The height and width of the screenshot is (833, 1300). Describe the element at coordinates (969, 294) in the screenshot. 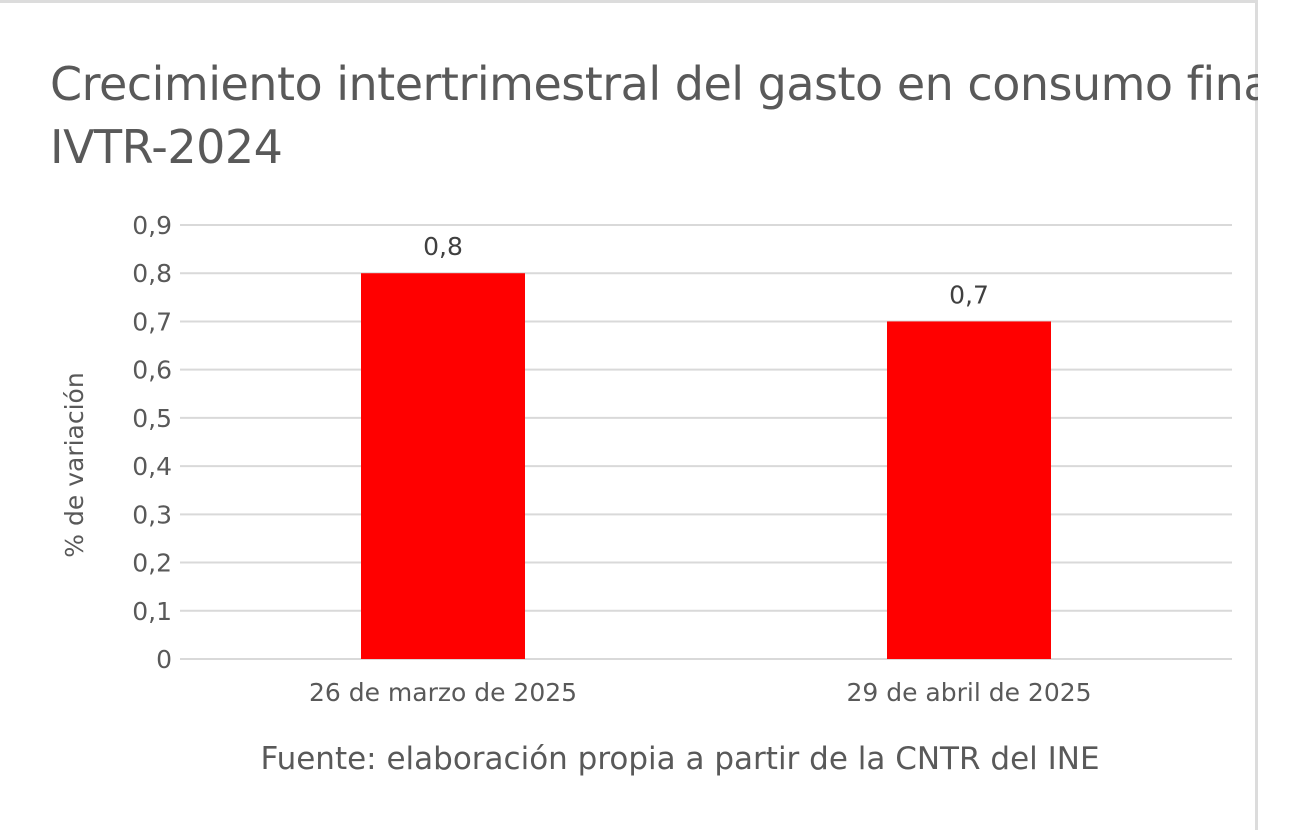

I see `data-label: 0,7` at that location.